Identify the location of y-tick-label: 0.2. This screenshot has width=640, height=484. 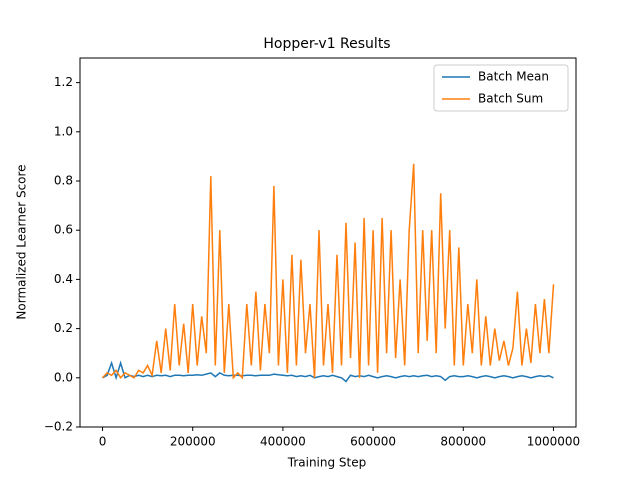
(63, 328).